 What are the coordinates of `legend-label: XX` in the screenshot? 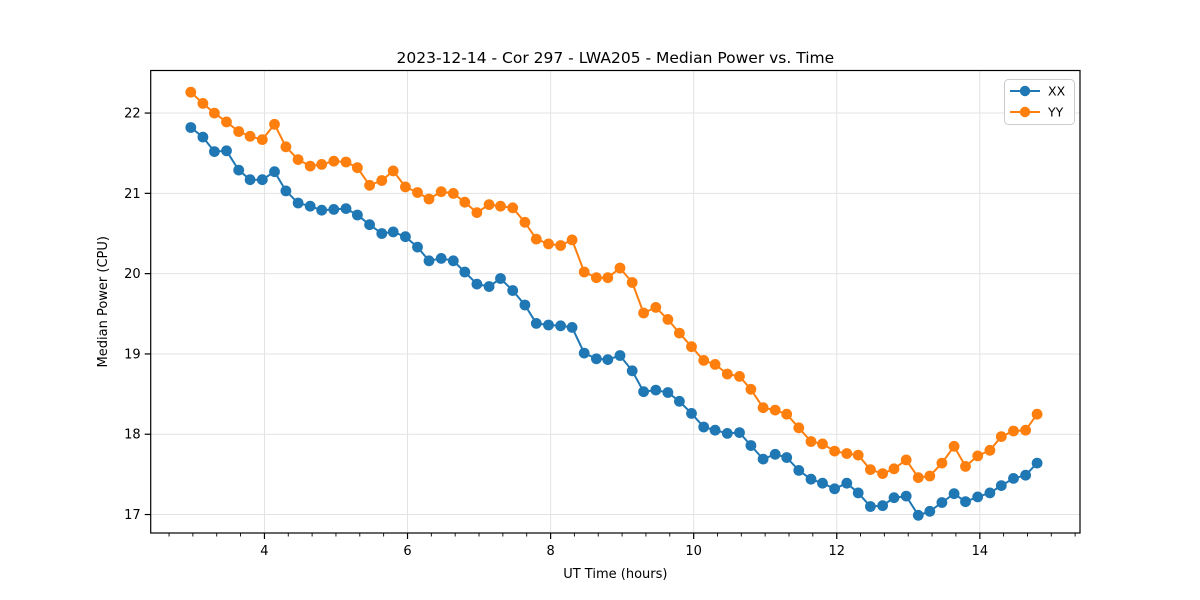 It's located at (1057, 91).